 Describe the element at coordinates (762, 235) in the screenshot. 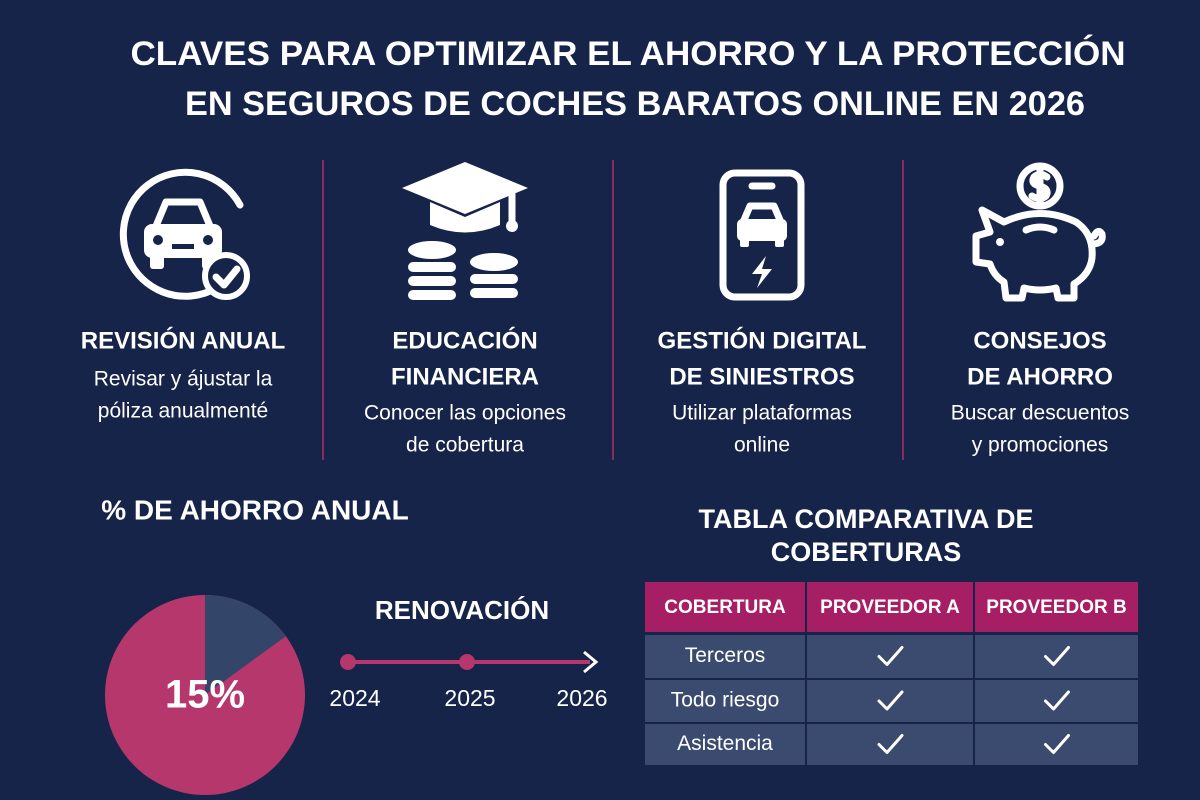

I see `phone-icon` at that location.